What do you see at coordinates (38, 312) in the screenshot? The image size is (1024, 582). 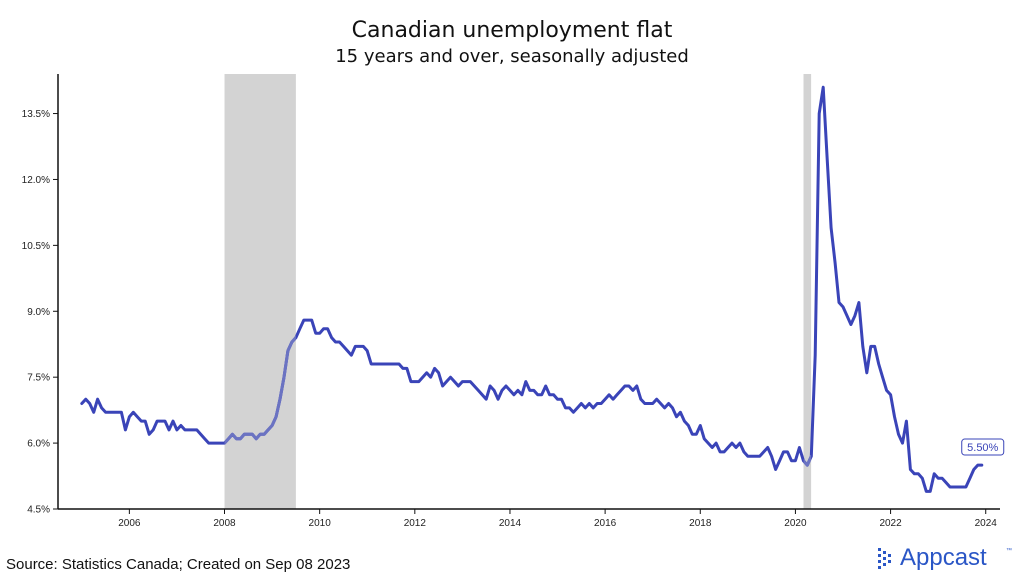 I see `y-tick-label-9.0%: 9.0%` at bounding box center [38, 312].